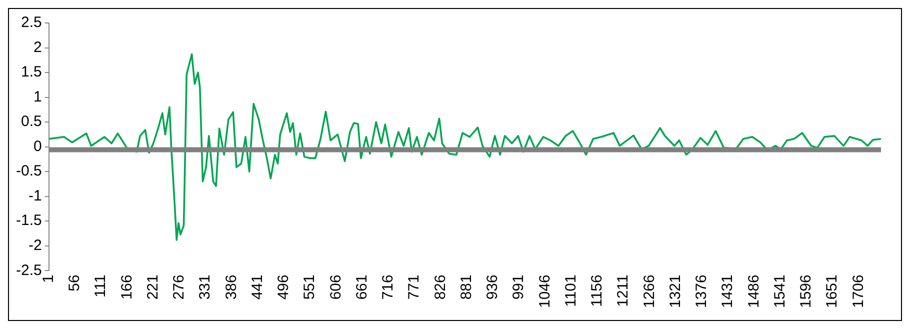  What do you see at coordinates (519, 287) in the screenshot?
I see `x-tick-label: 991` at bounding box center [519, 287].